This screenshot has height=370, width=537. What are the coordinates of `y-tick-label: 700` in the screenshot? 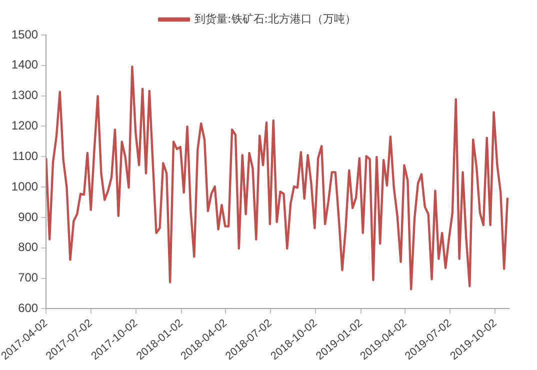 It's located at (28, 277).